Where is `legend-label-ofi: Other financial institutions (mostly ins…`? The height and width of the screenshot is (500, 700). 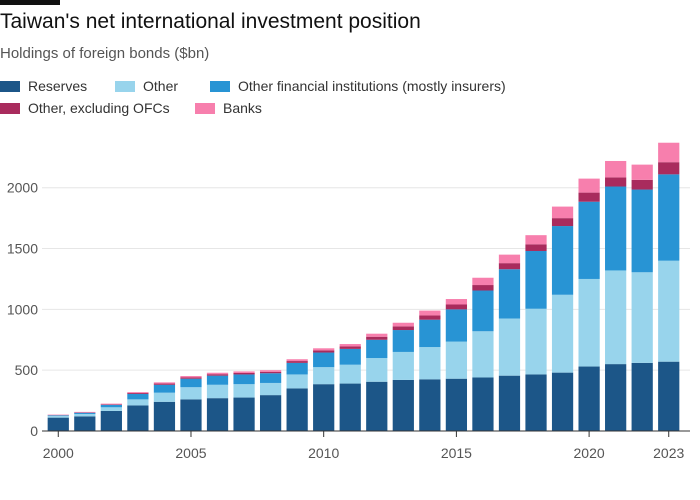
legend-label-ofi: Other financial institutions (mostly ins… is located at coordinates (372, 86).